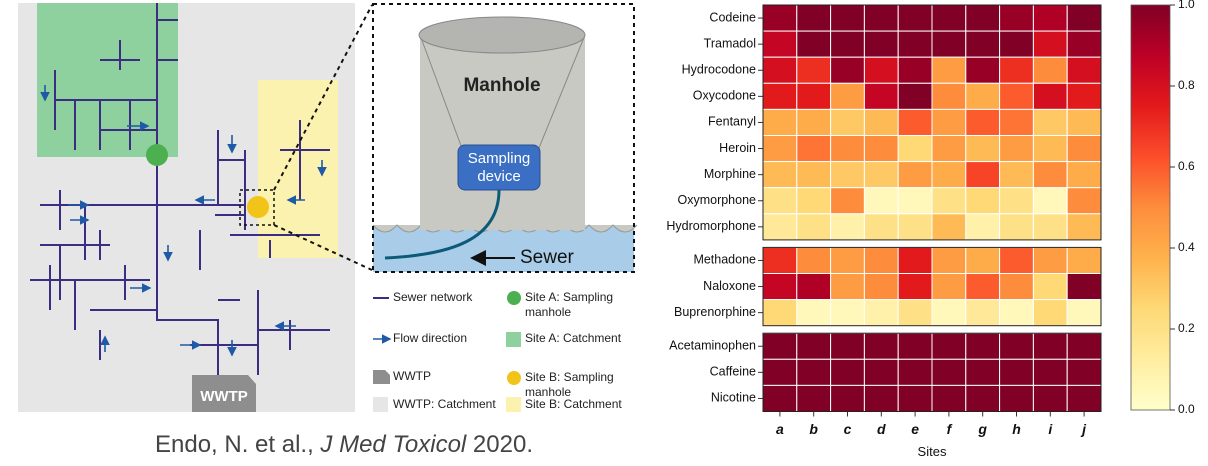 The height and width of the screenshot is (466, 1208). Describe the element at coordinates (344, 444) in the screenshot. I see `citation: Endo, N. et al., J Med Toxicol 2020.` at that location.